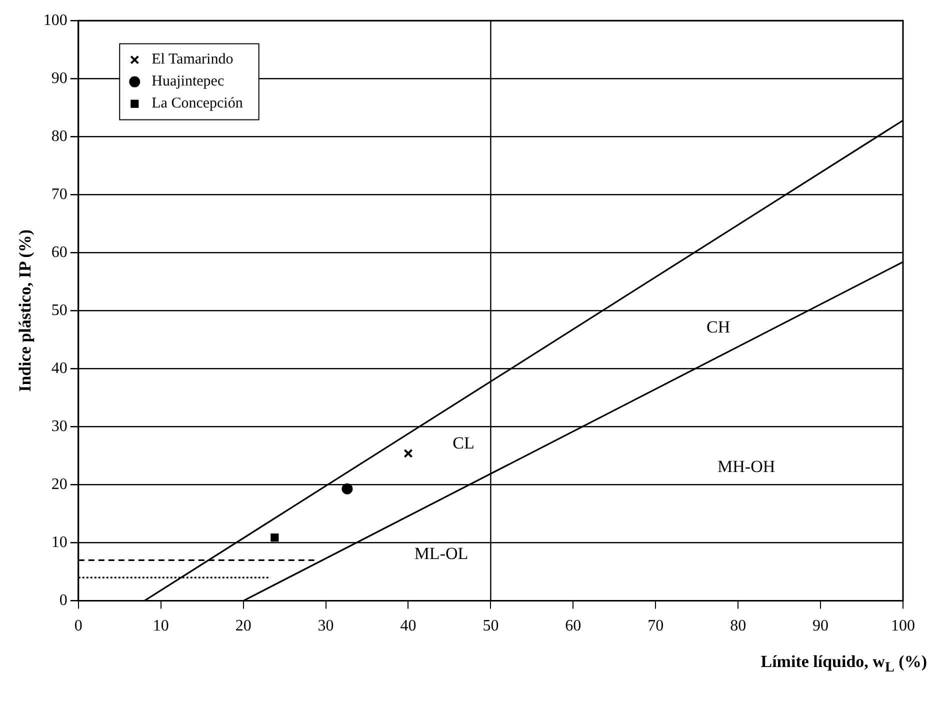  I want to click on y-tick-label: 20, so click(59, 484).